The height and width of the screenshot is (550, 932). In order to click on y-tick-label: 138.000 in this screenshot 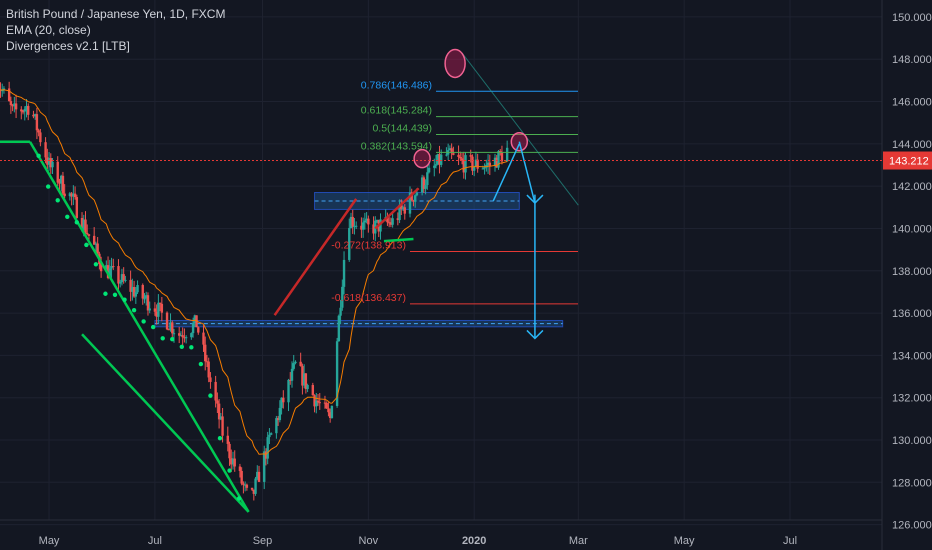, I will do `click(912, 272)`.